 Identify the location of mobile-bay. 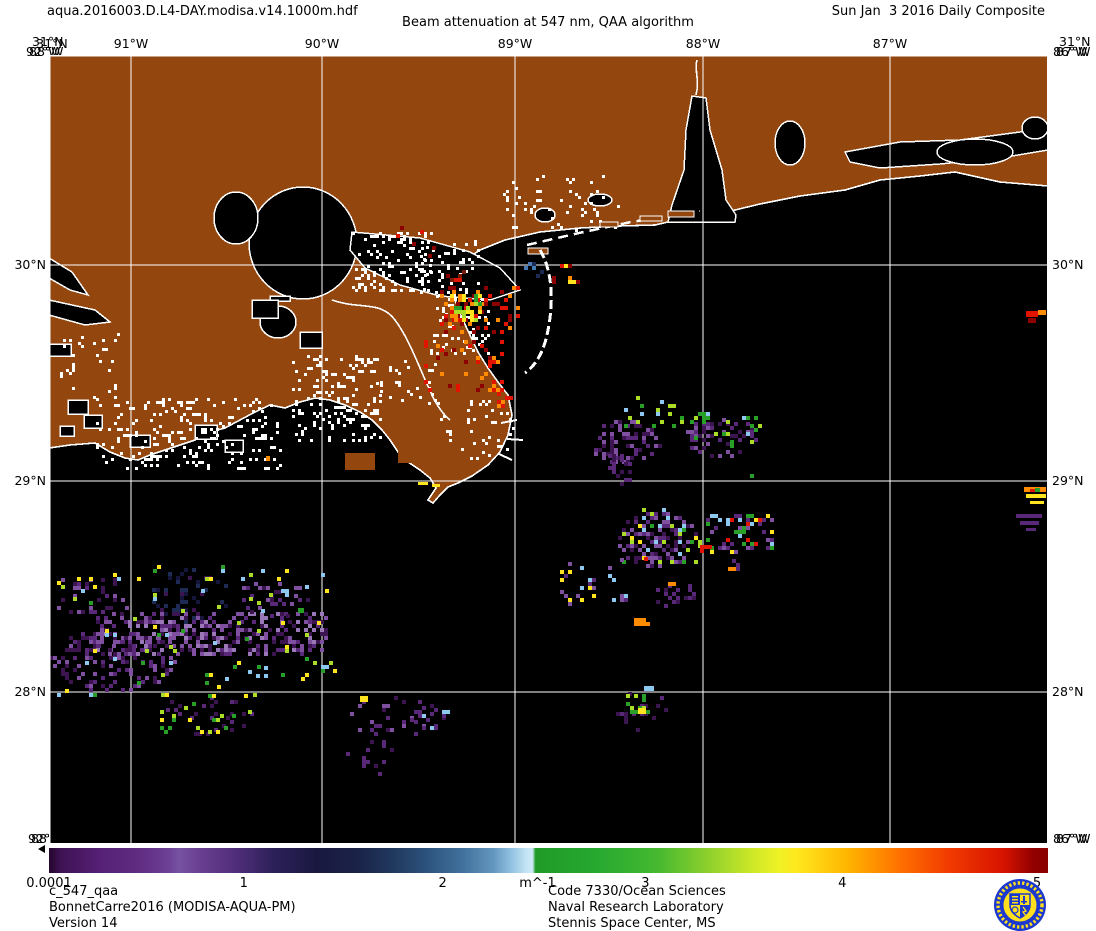
(702, 159).